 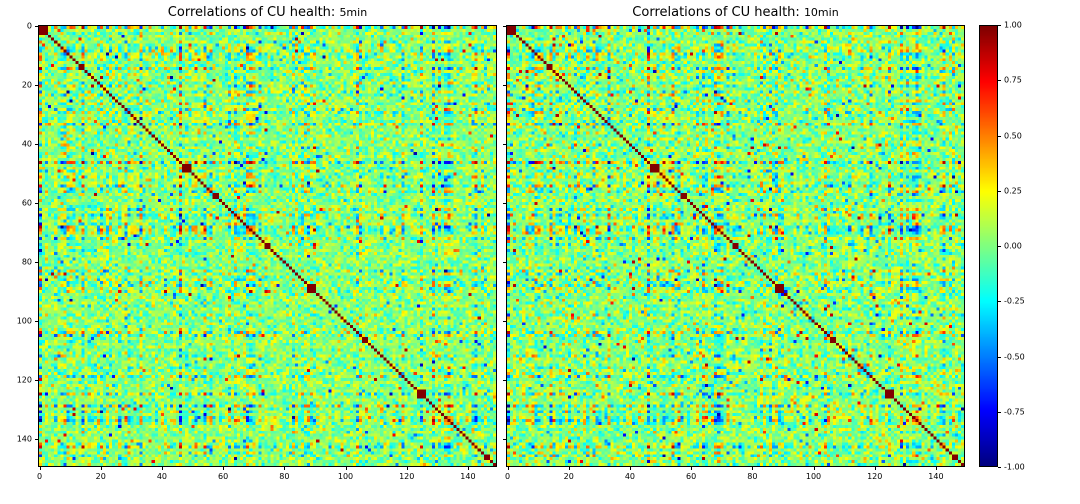 I want to click on colorbar-frame, so click(x=988, y=246).